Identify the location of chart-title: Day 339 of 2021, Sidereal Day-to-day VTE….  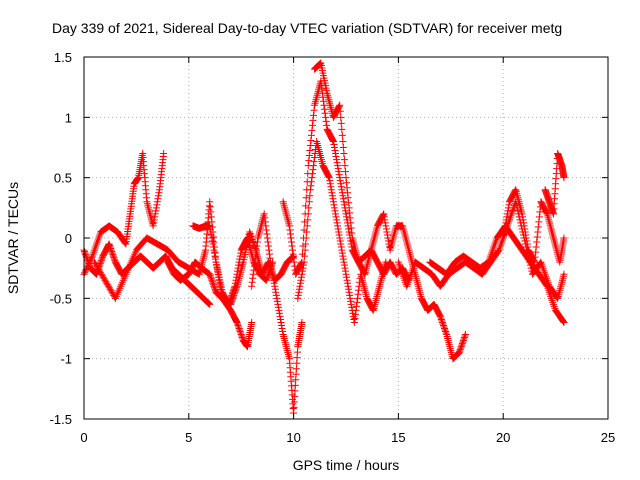
(307, 28).